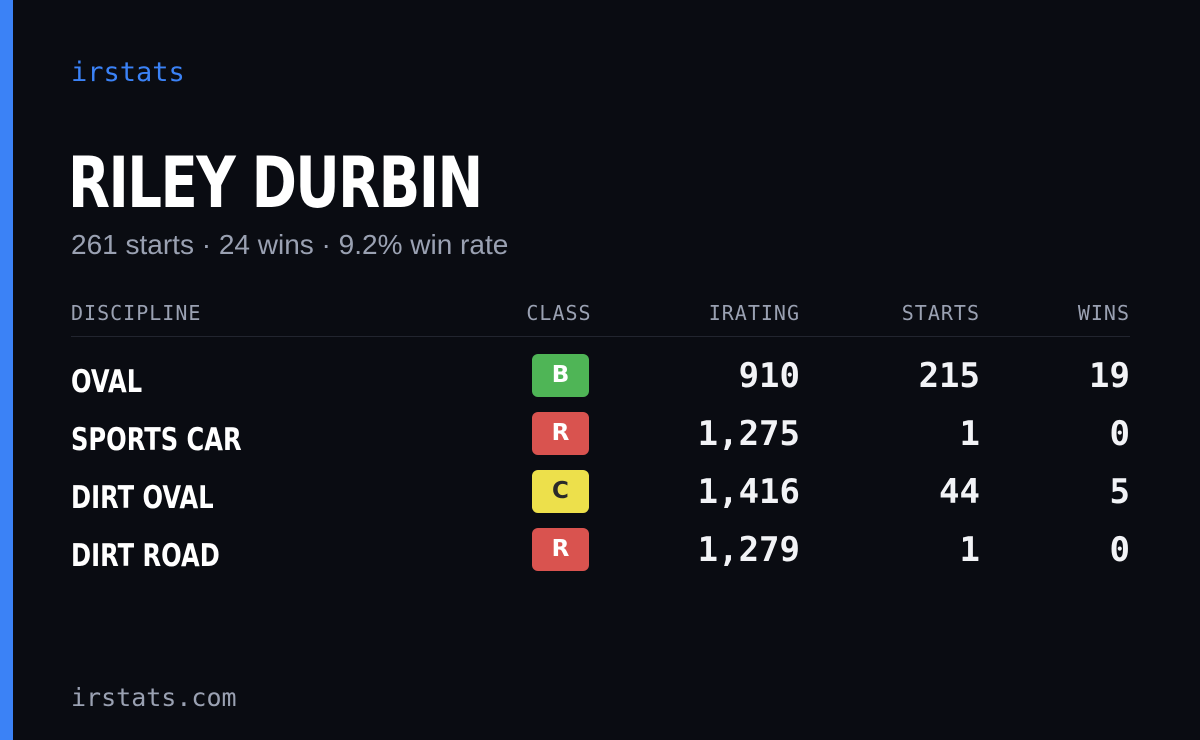  I want to click on header-wins: WINS, so click(1103, 313).